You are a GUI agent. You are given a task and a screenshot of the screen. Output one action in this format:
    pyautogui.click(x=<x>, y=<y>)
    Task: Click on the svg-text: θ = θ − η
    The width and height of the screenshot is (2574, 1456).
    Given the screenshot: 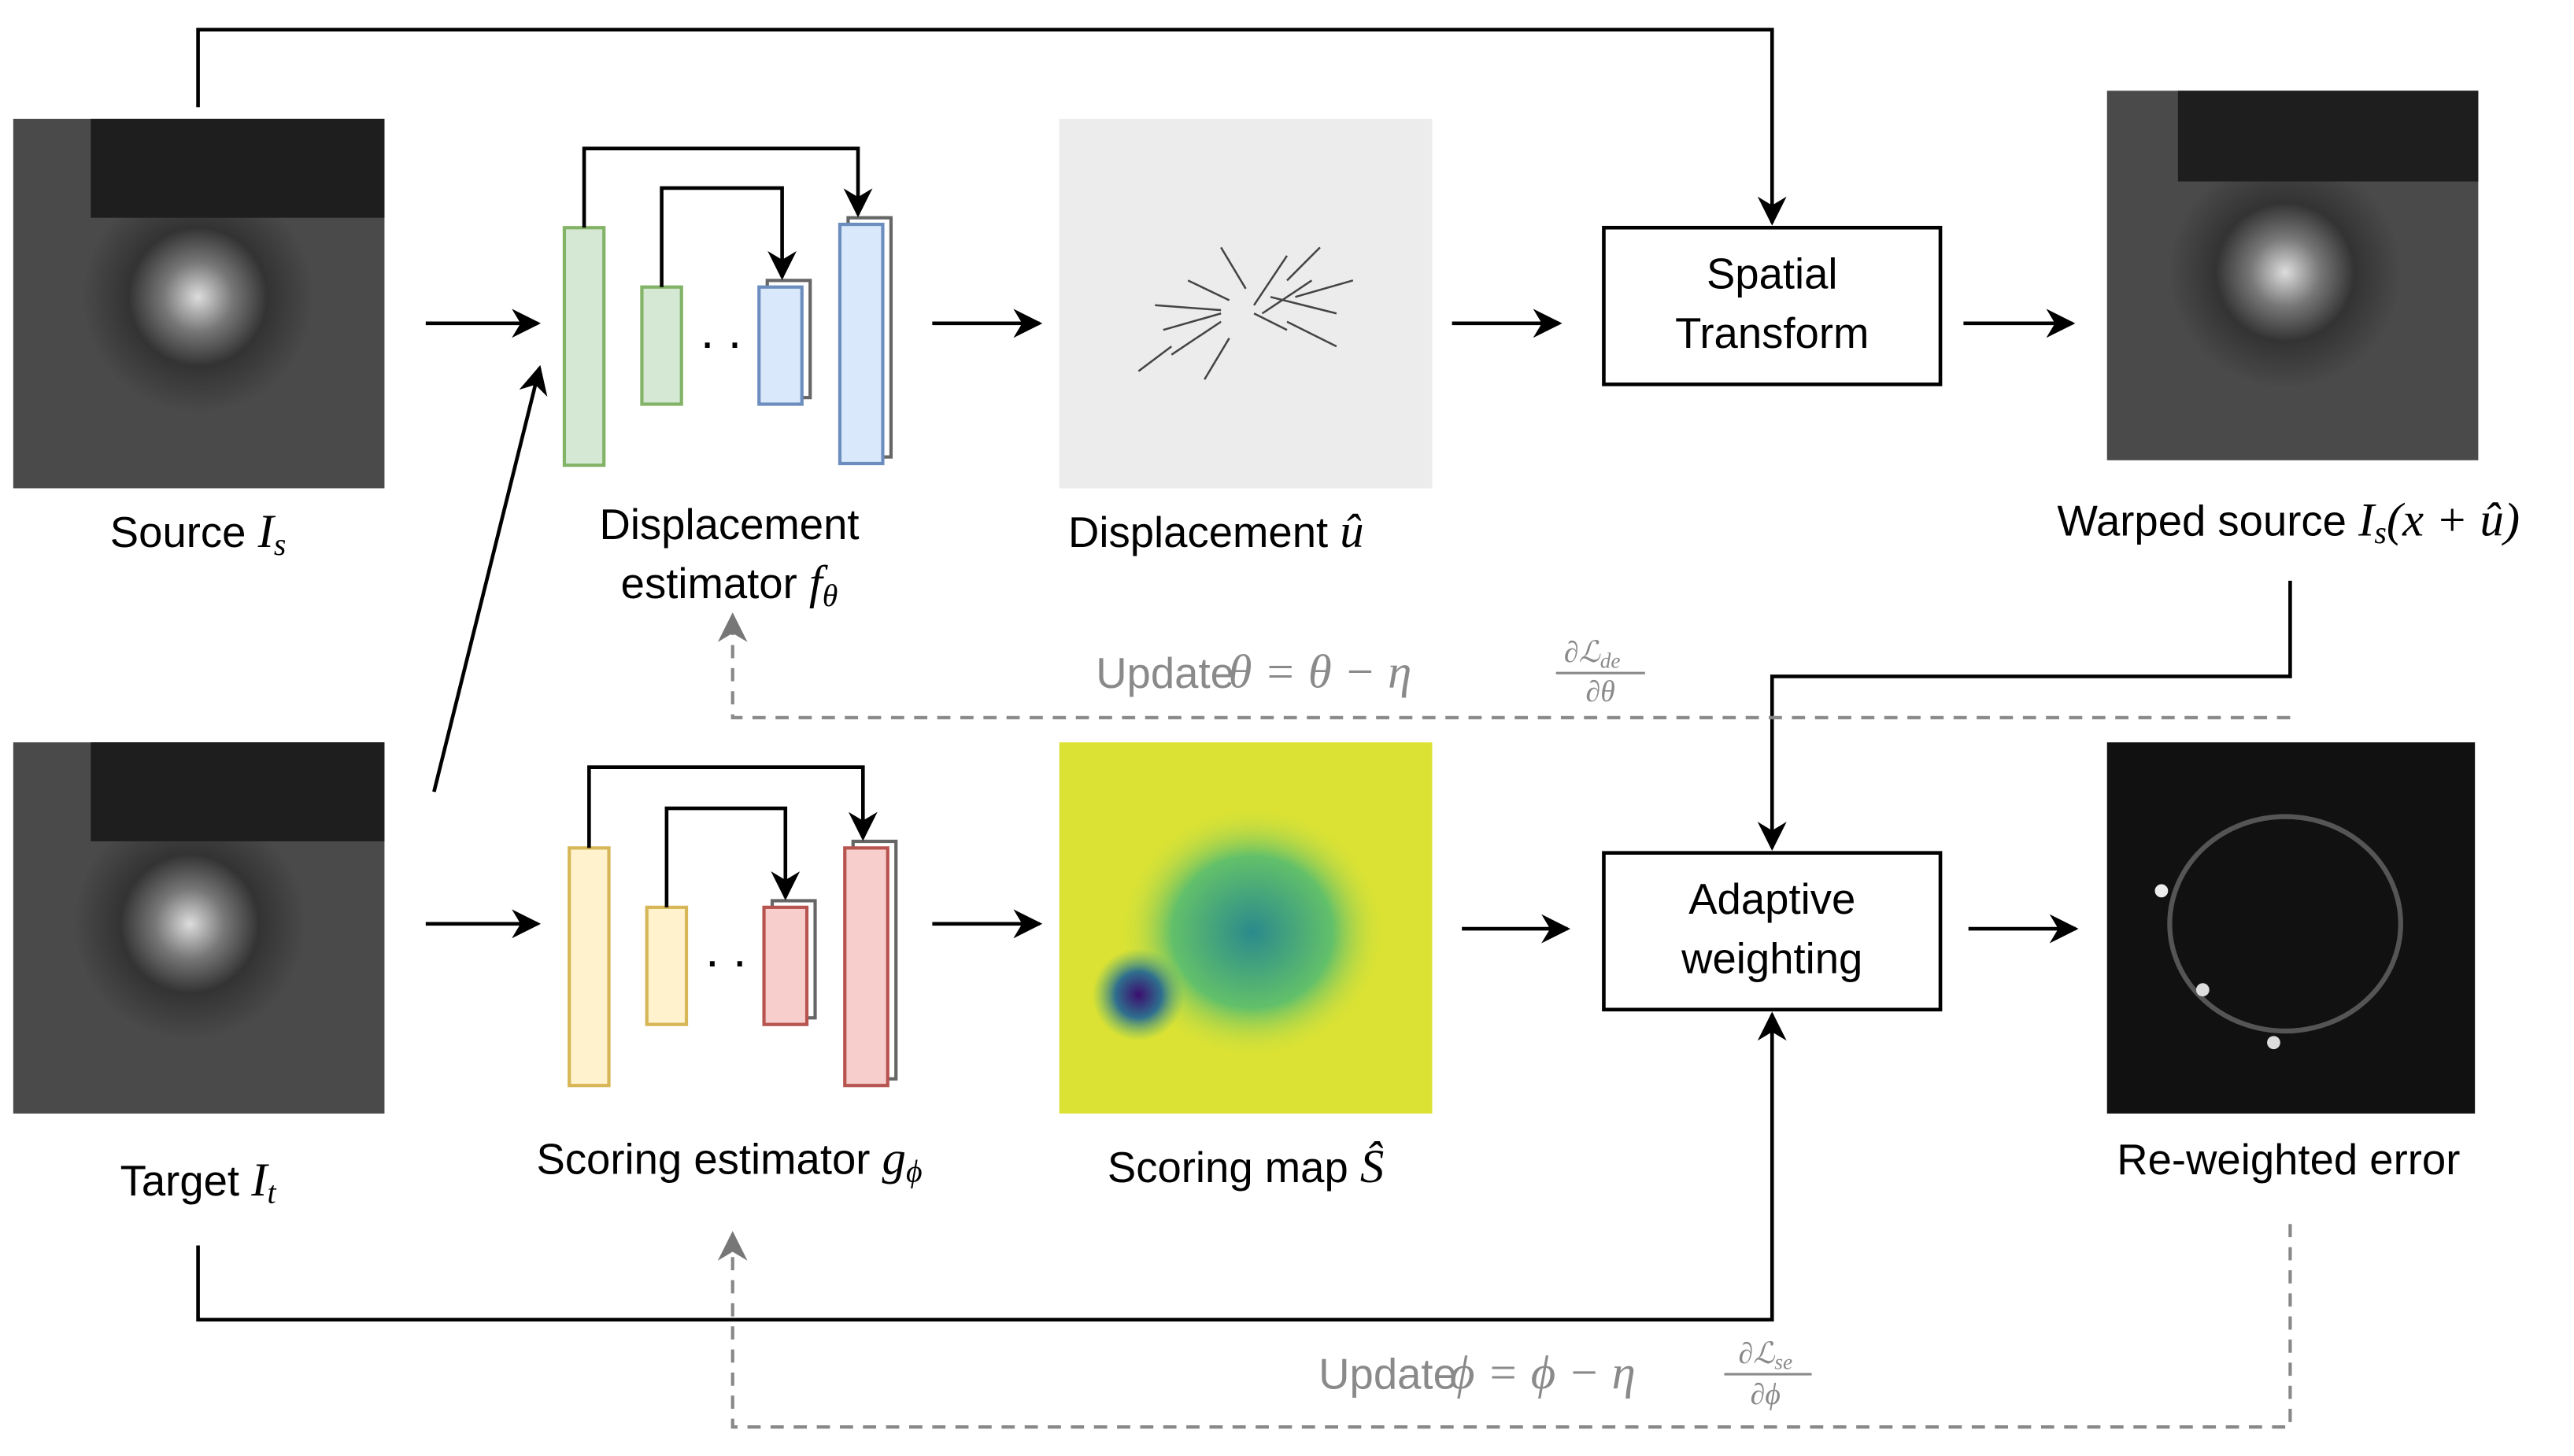 What is the action you would take?
    pyautogui.click(x=1320, y=671)
    